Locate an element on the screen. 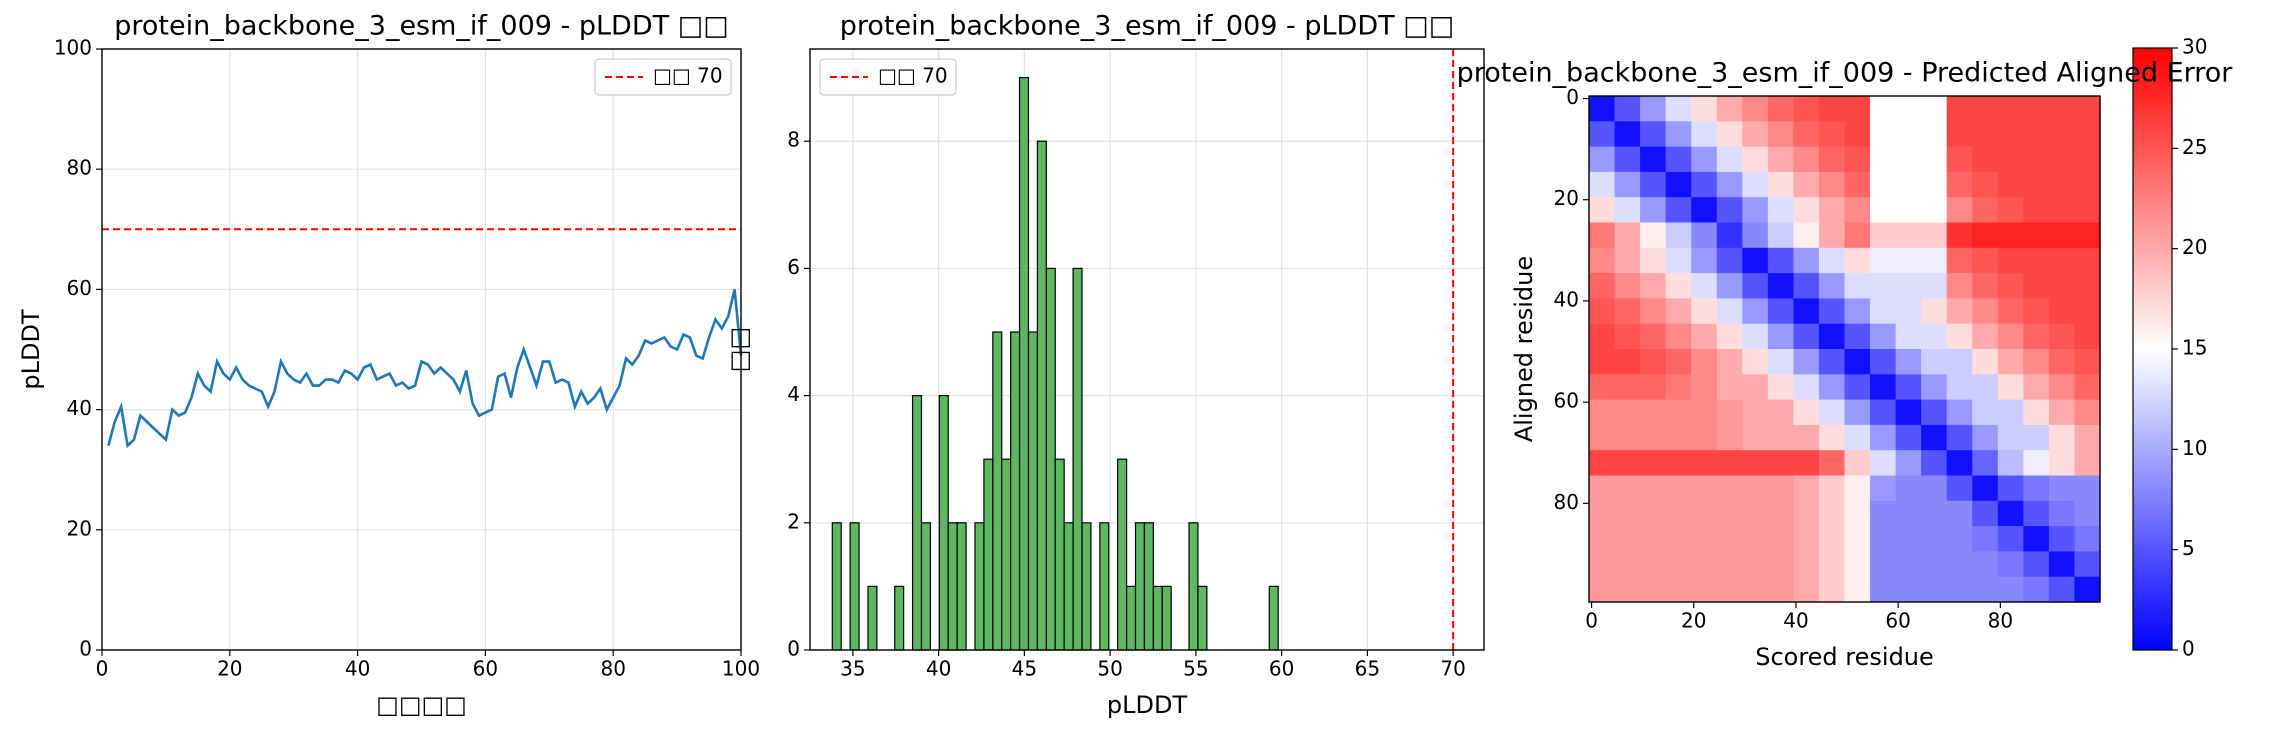 The height and width of the screenshot is (730, 2270). x-tick-label: 70 is located at coordinates (1452, 669).